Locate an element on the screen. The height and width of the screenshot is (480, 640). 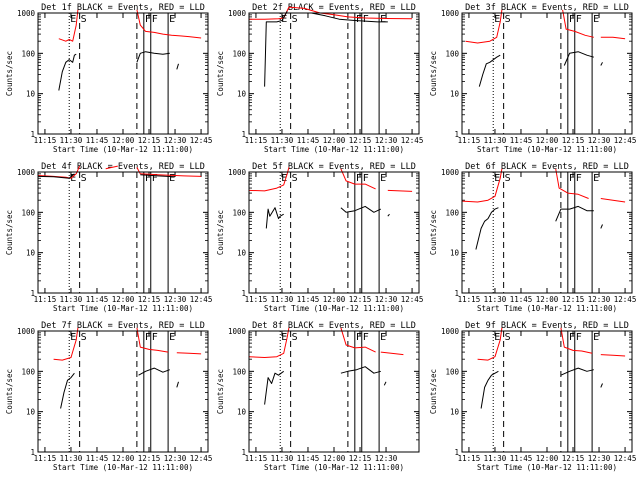
panel-title: Det 7f BLACK = Events, RED = LLD is located at coordinates (123, 326).